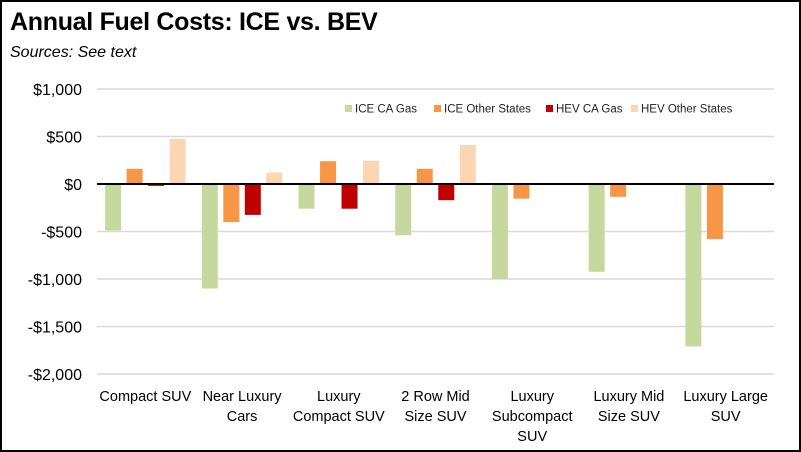  I want to click on chart-title: Annual Fuel Costs: ICE vs. BEV, so click(194, 22).